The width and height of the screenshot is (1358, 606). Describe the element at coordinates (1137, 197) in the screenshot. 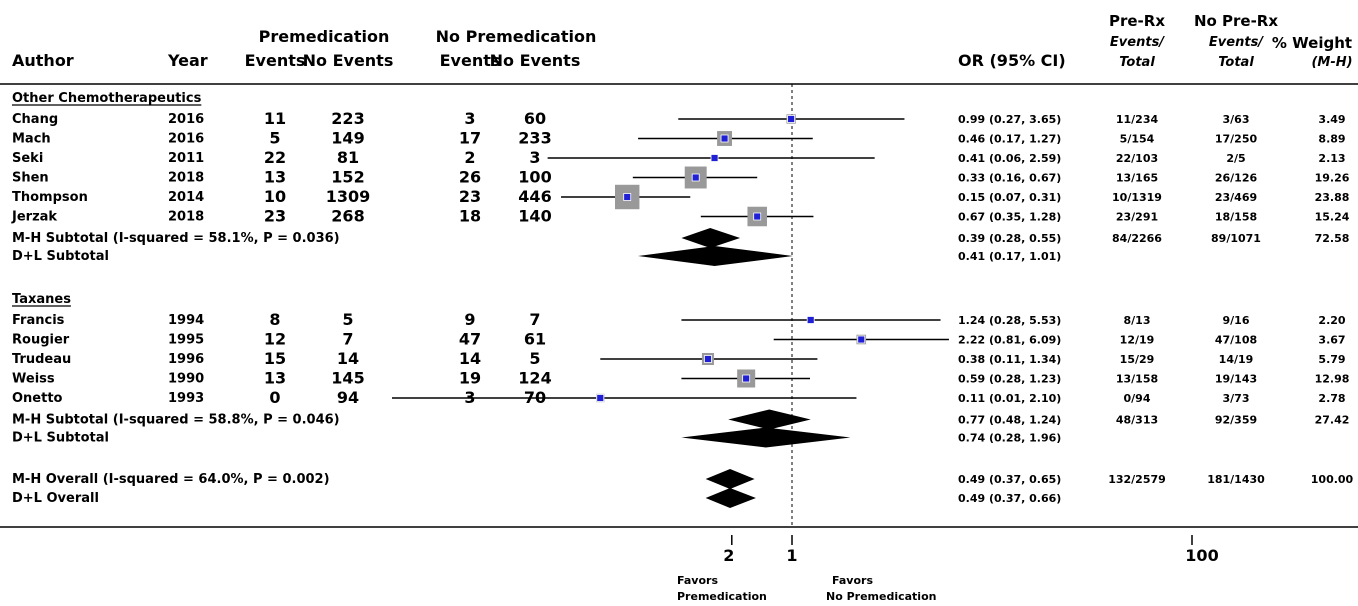

I see `study-pre-rx-group-1-study-5: 10/1319` at that location.